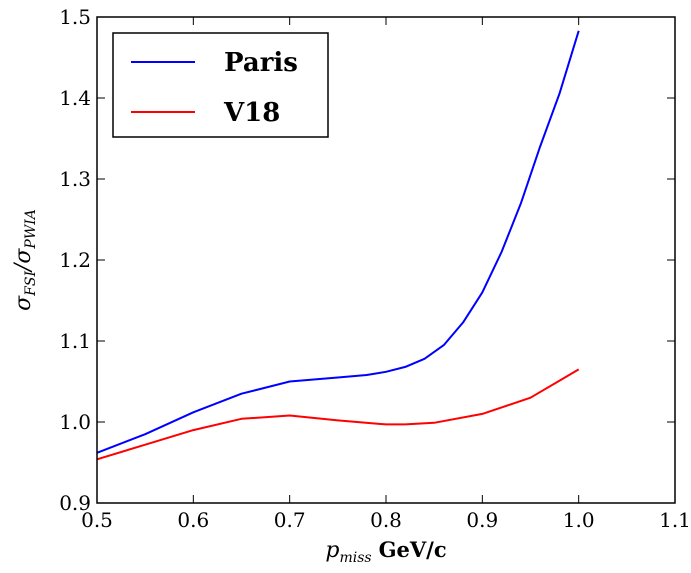  I want to click on x-tick-label: 0.9, so click(482, 520).